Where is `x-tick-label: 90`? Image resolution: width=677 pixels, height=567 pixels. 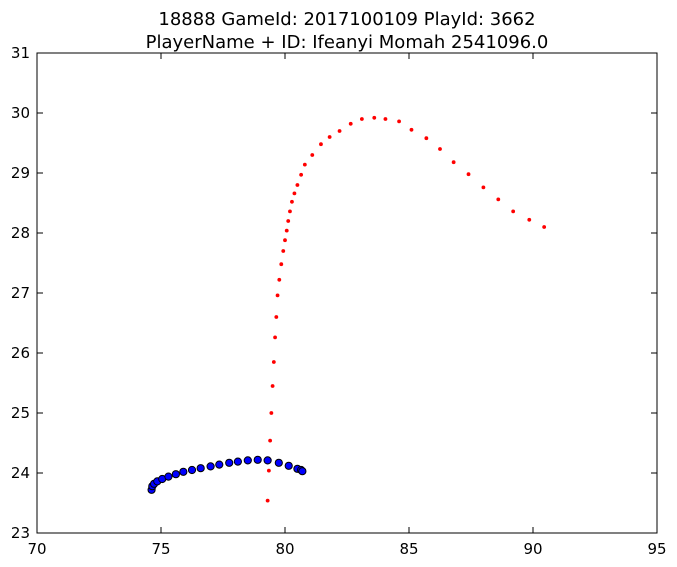 x-tick-label: 90 is located at coordinates (532, 549).